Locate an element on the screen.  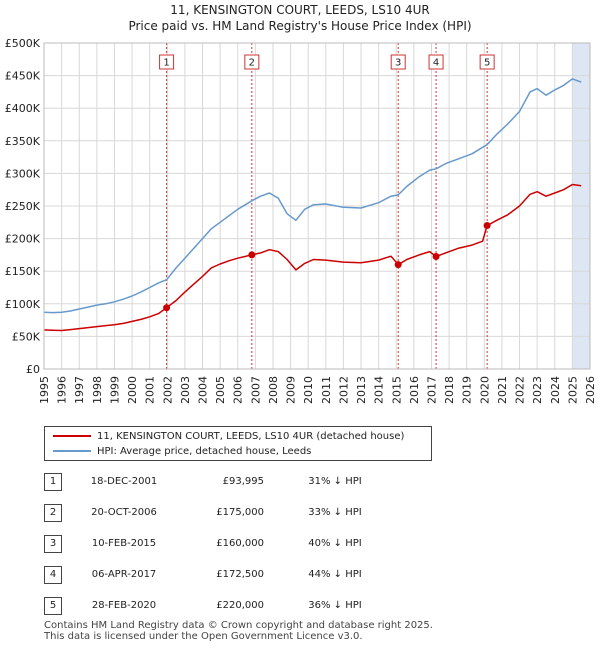
sale-date: 20-OCT-2006 is located at coordinates (124, 512).